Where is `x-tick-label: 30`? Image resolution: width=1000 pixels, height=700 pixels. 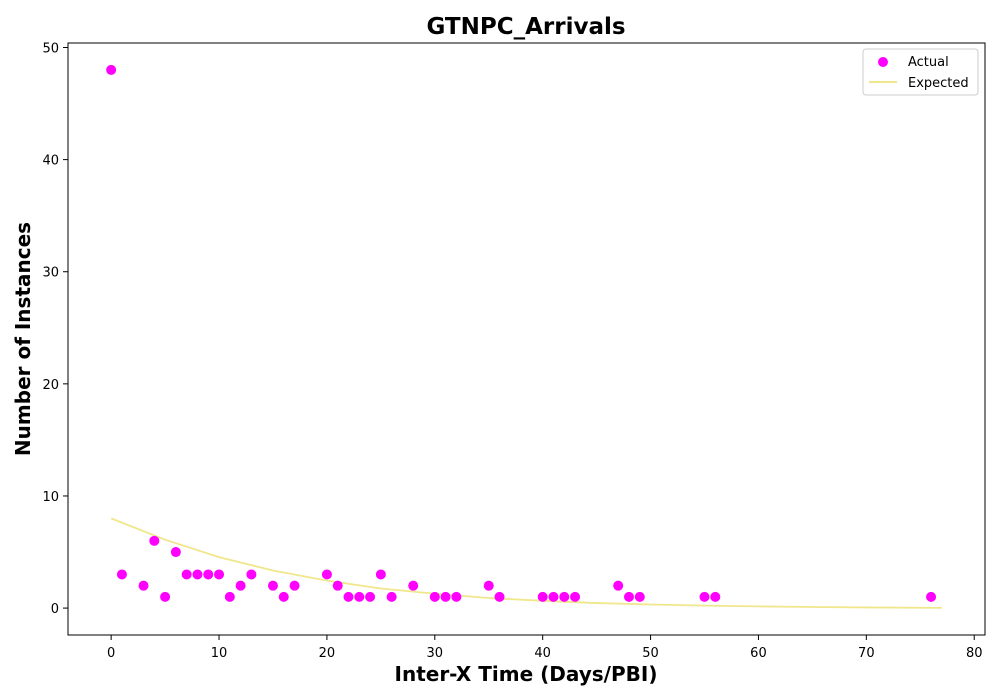
x-tick-label: 30 is located at coordinates (435, 653).